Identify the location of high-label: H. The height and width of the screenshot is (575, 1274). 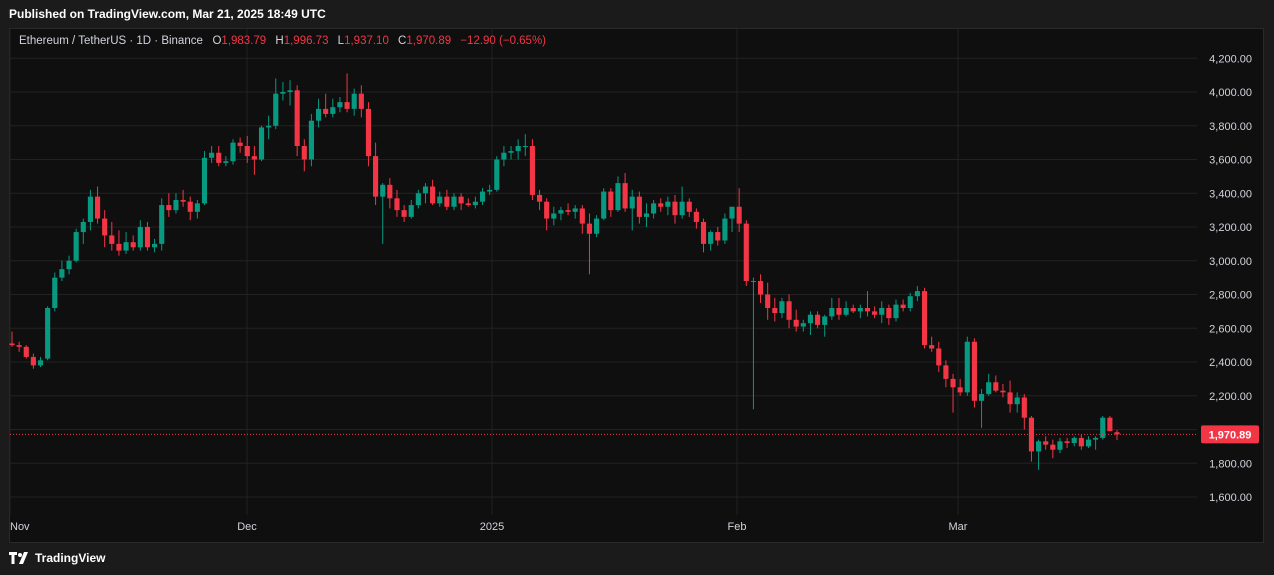
(279, 41).